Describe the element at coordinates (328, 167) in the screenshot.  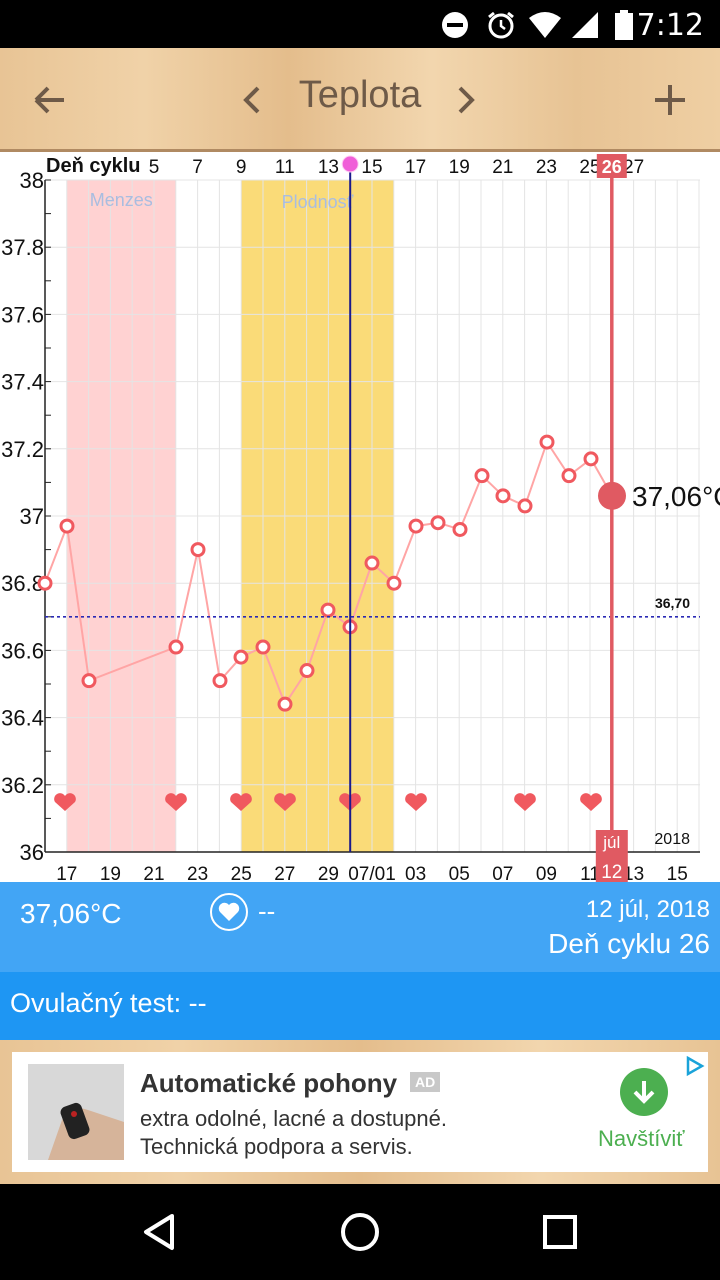
I see `top-tick-label: 13` at that location.